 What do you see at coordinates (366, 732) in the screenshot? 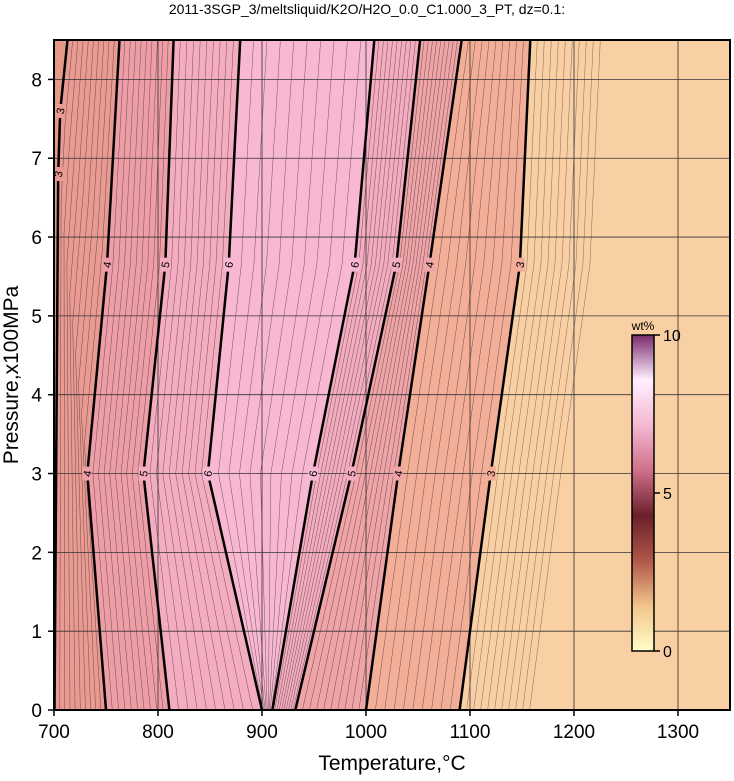
I see `x-tick-label: 1000` at bounding box center [366, 732].